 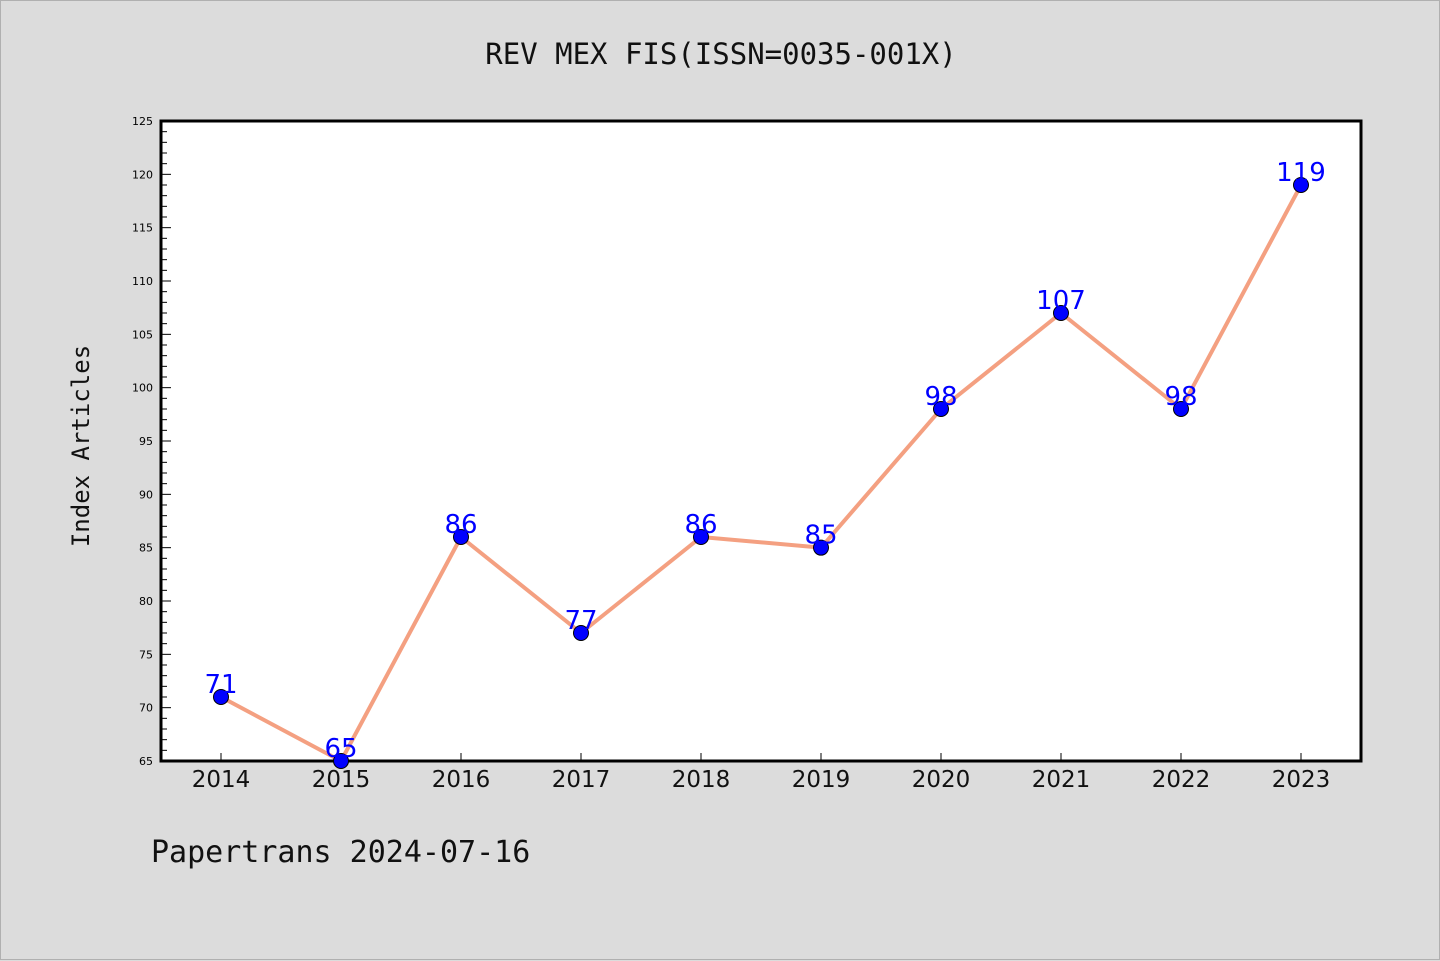 I want to click on x-tick-label: 2017, so click(x=581, y=780).